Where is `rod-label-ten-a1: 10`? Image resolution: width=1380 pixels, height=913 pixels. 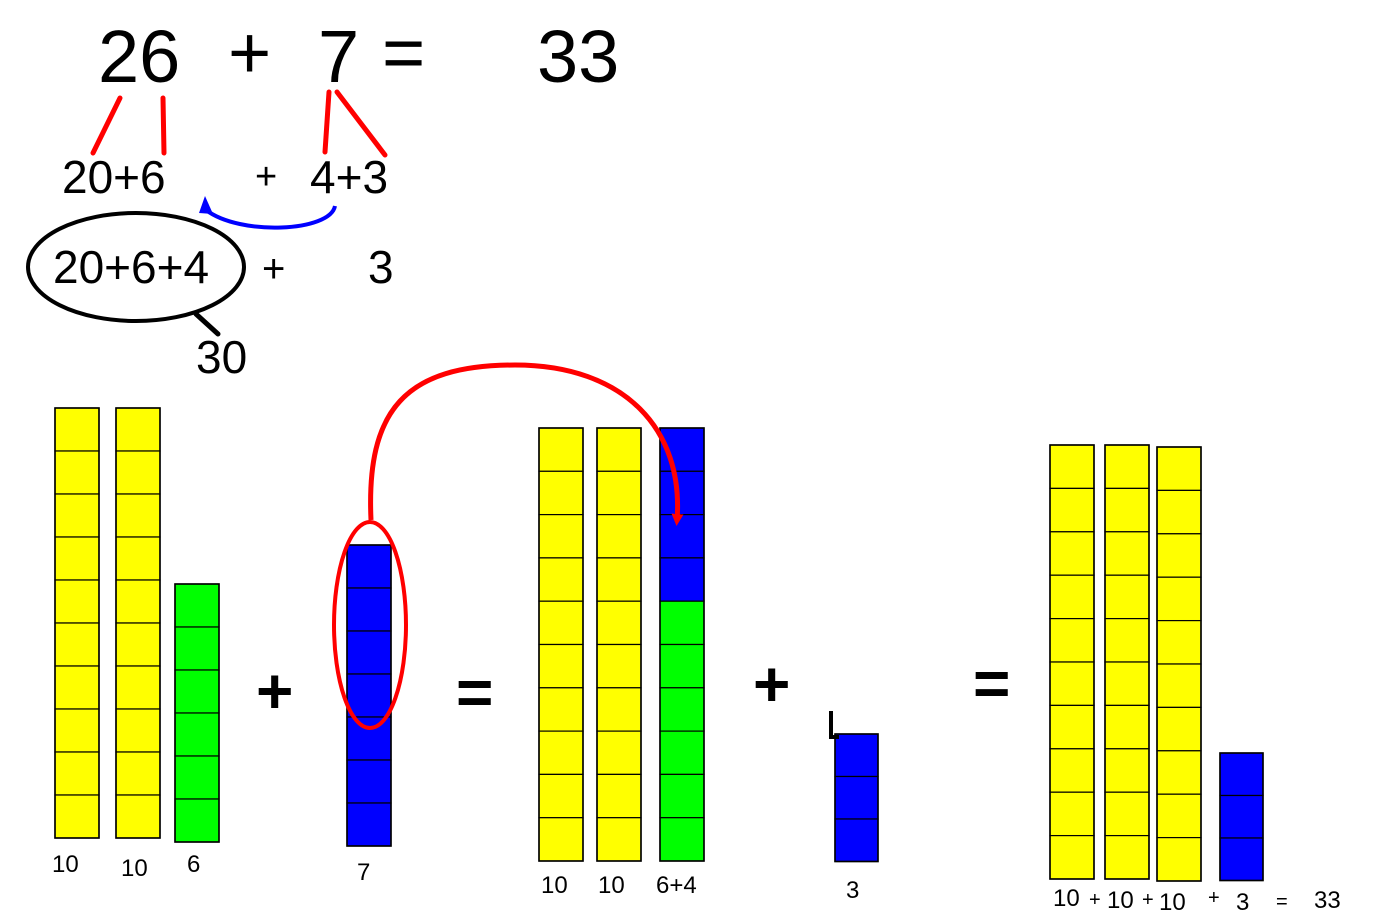
rod-label-ten-a1: 10 is located at coordinates (65, 864).